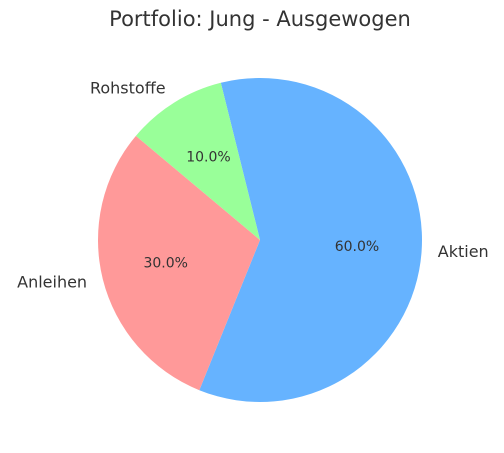 The image size is (504, 453). What do you see at coordinates (128, 87) in the screenshot?
I see `slice-label: Rohstoffe` at bounding box center [128, 87].